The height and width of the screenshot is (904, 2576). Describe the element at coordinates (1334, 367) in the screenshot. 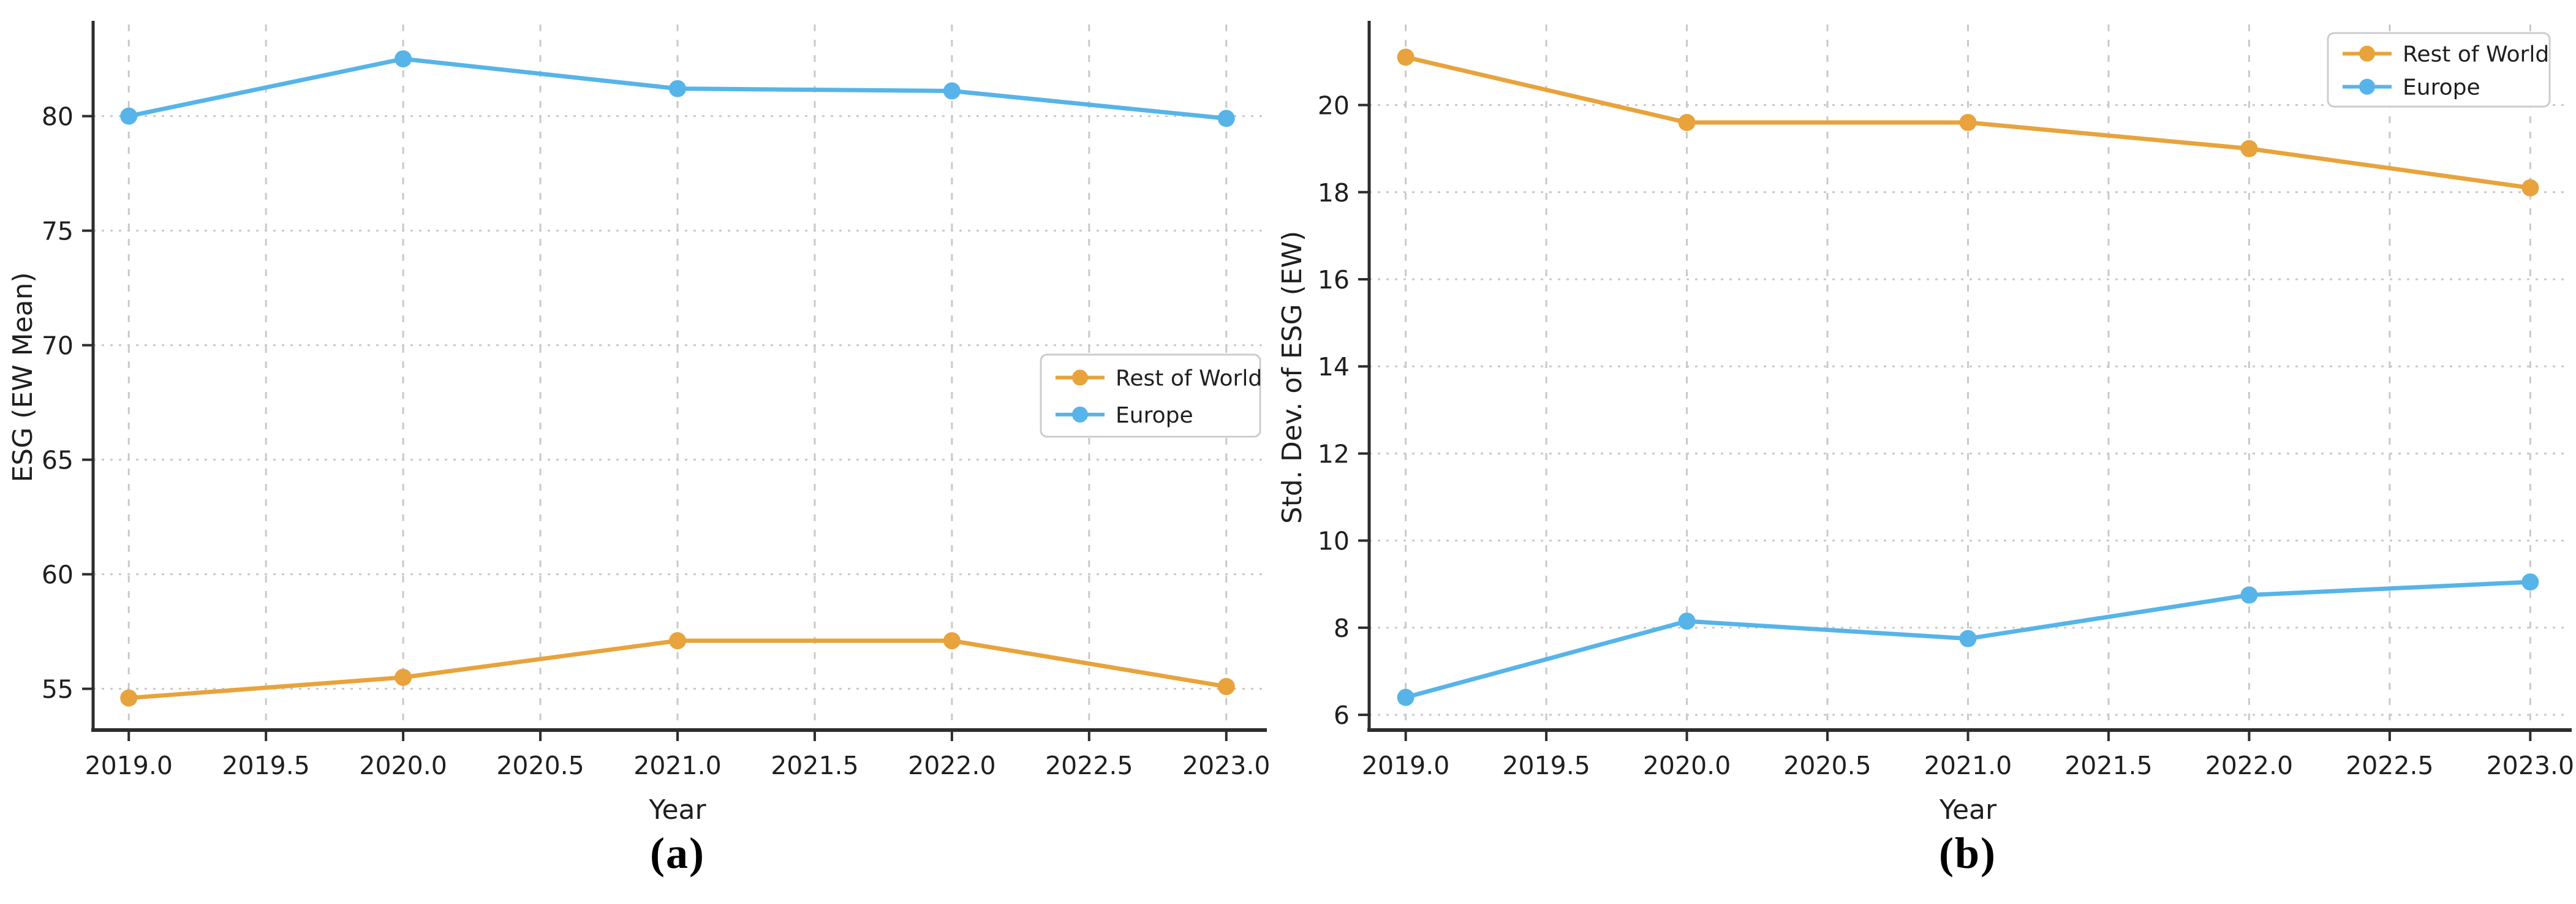

I see `y-tick-label: 14` at that location.